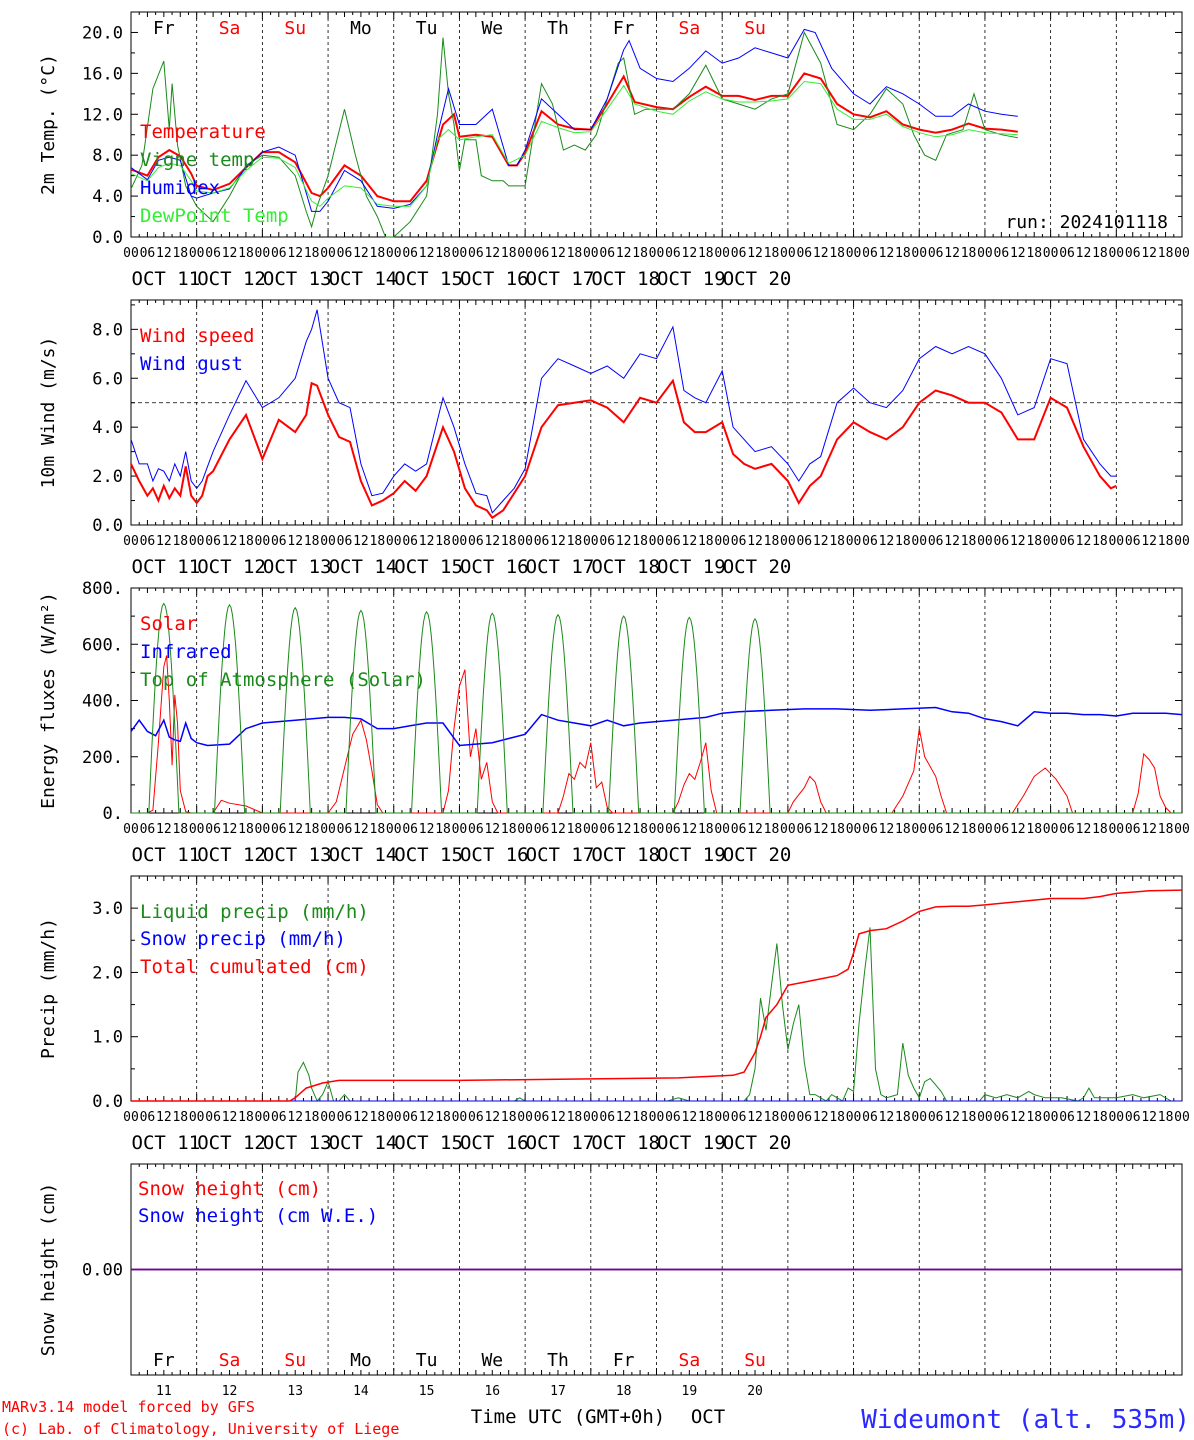 The width and height of the screenshot is (1194, 1440). Describe the element at coordinates (755, 1360) in the screenshot. I see `weekday-label: Su` at that location.